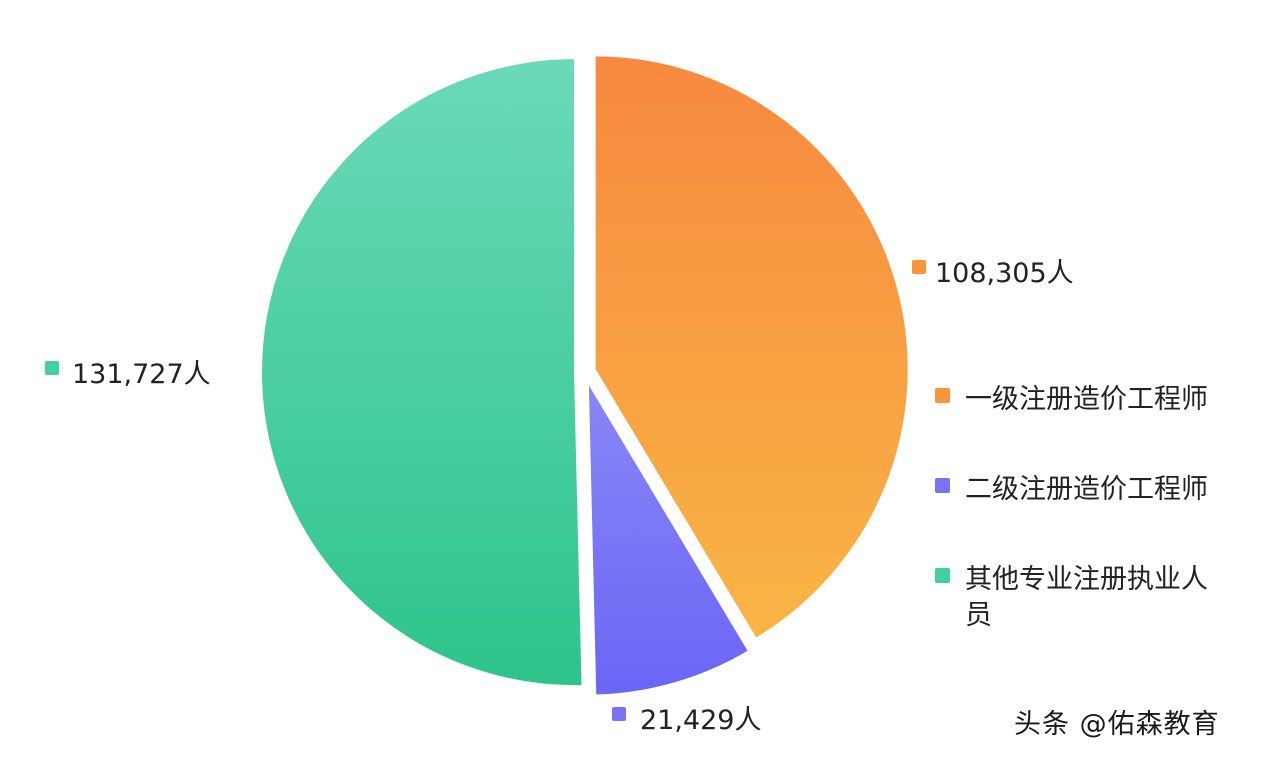 The image size is (1270, 760). What do you see at coordinates (619, 714) in the screenshot?
I see `value-marker-second-grade` at bounding box center [619, 714].